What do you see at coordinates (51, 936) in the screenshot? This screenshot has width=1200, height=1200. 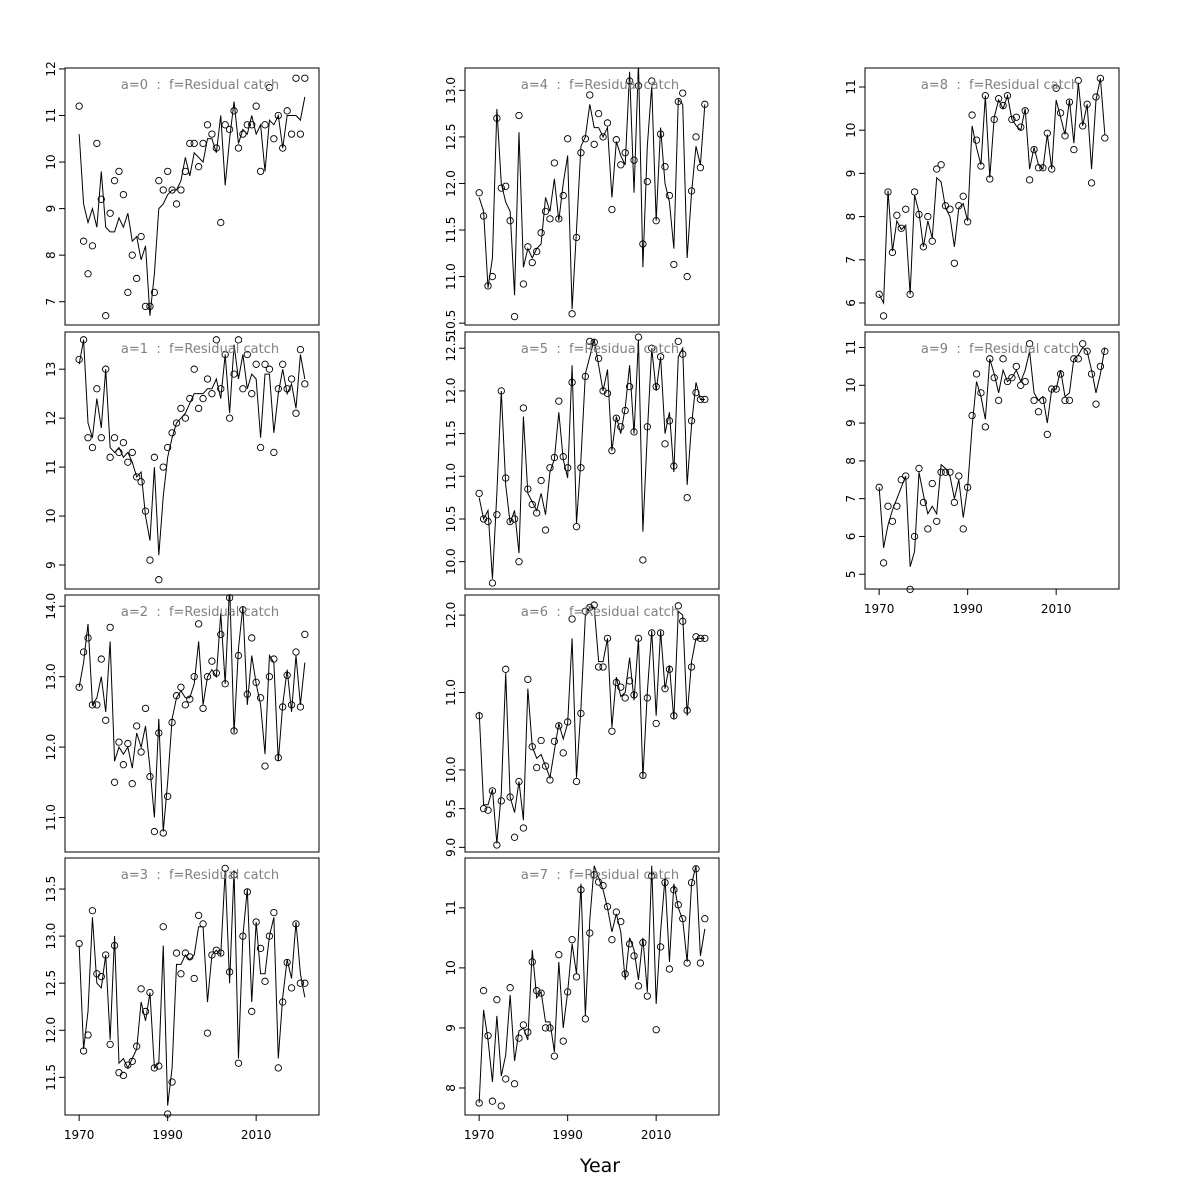 I see `y-tick-label: 13.0` at bounding box center [51, 936].